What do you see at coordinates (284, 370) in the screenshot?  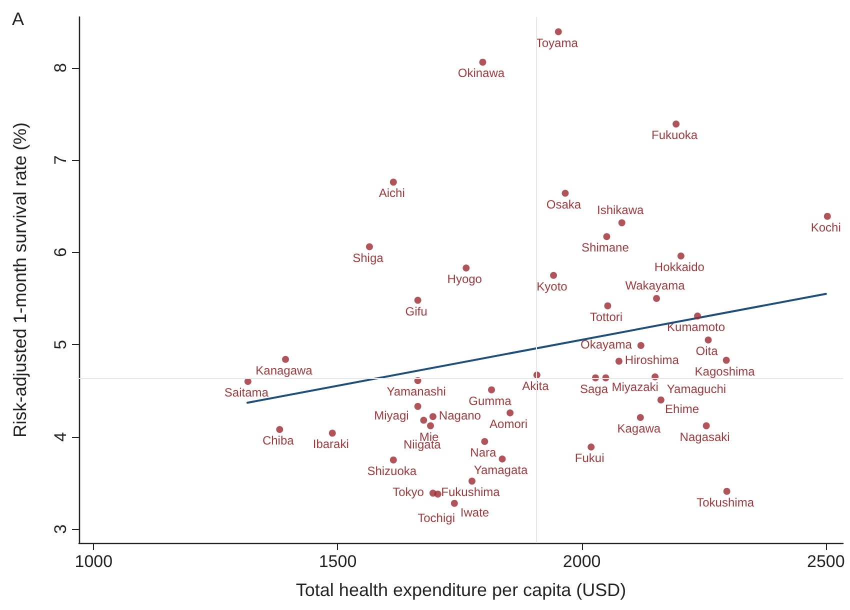 I see `annotation: Kanagawa` at bounding box center [284, 370].